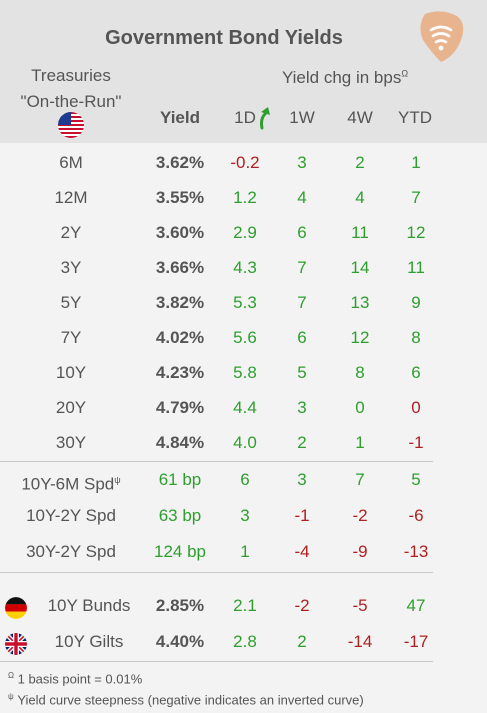  What do you see at coordinates (68, 484) in the screenshot?
I see `spread-label-text: 10Y-6M Spd` at bounding box center [68, 484].